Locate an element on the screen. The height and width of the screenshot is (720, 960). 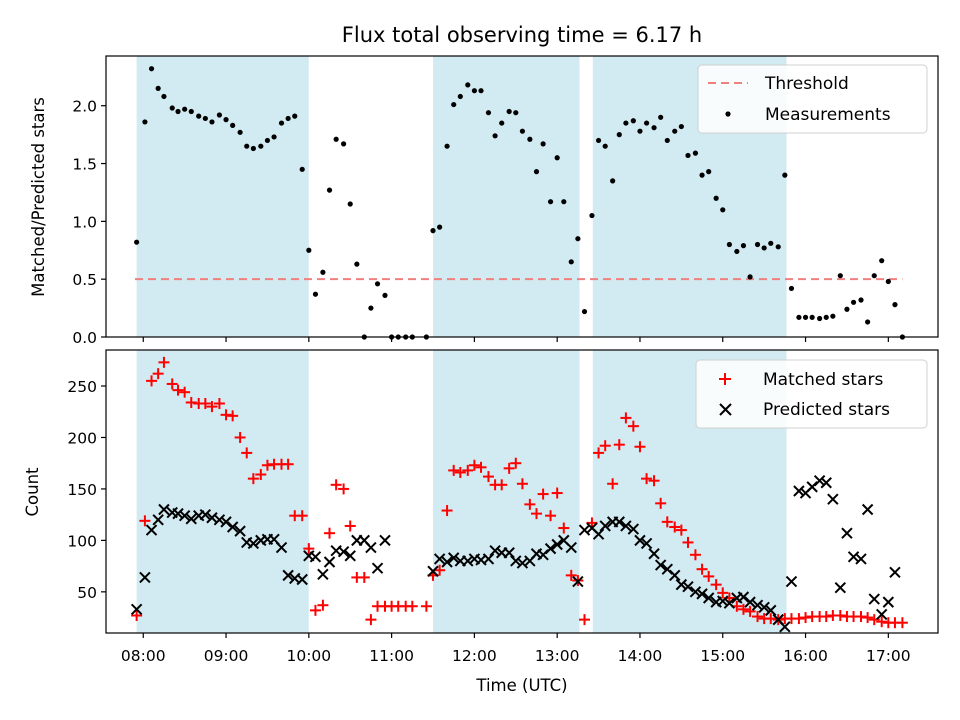
bottom-legend-box is located at coordinates (811, 394).